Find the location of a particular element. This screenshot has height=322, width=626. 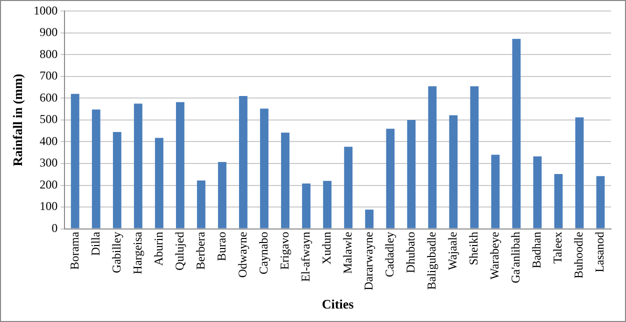

x-tick-label: Borama is located at coordinates (74, 250).